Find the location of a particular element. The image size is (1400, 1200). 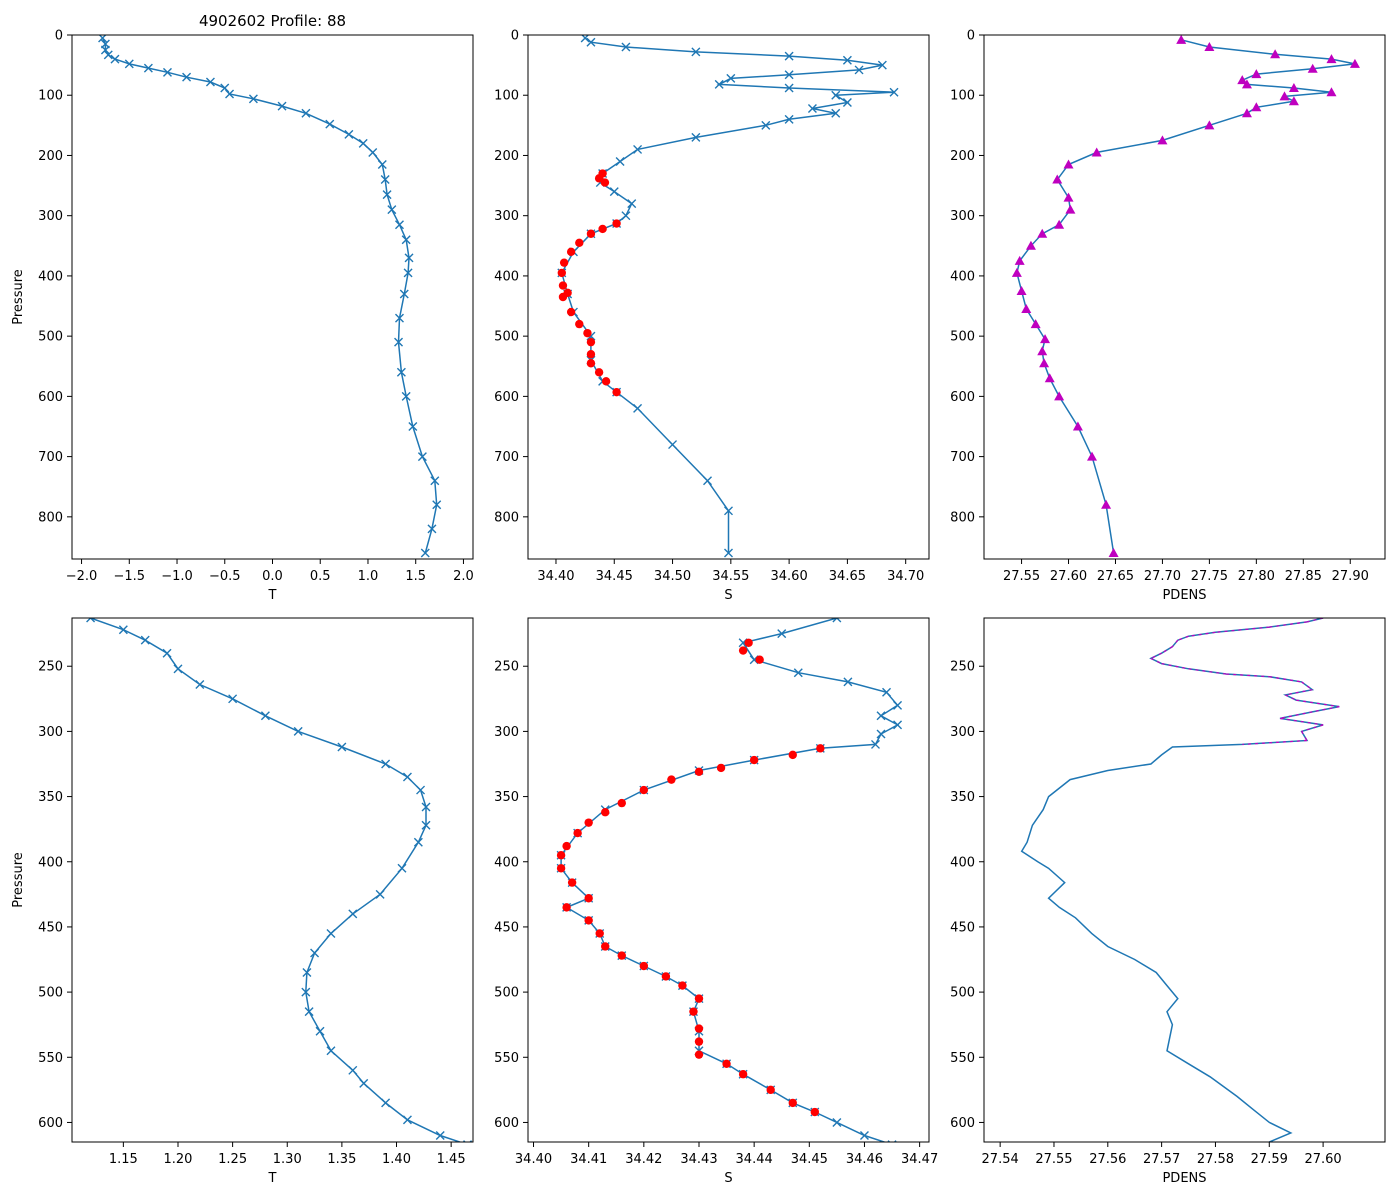

x-tick-label: 27.56 is located at coordinates (1107, 1159).